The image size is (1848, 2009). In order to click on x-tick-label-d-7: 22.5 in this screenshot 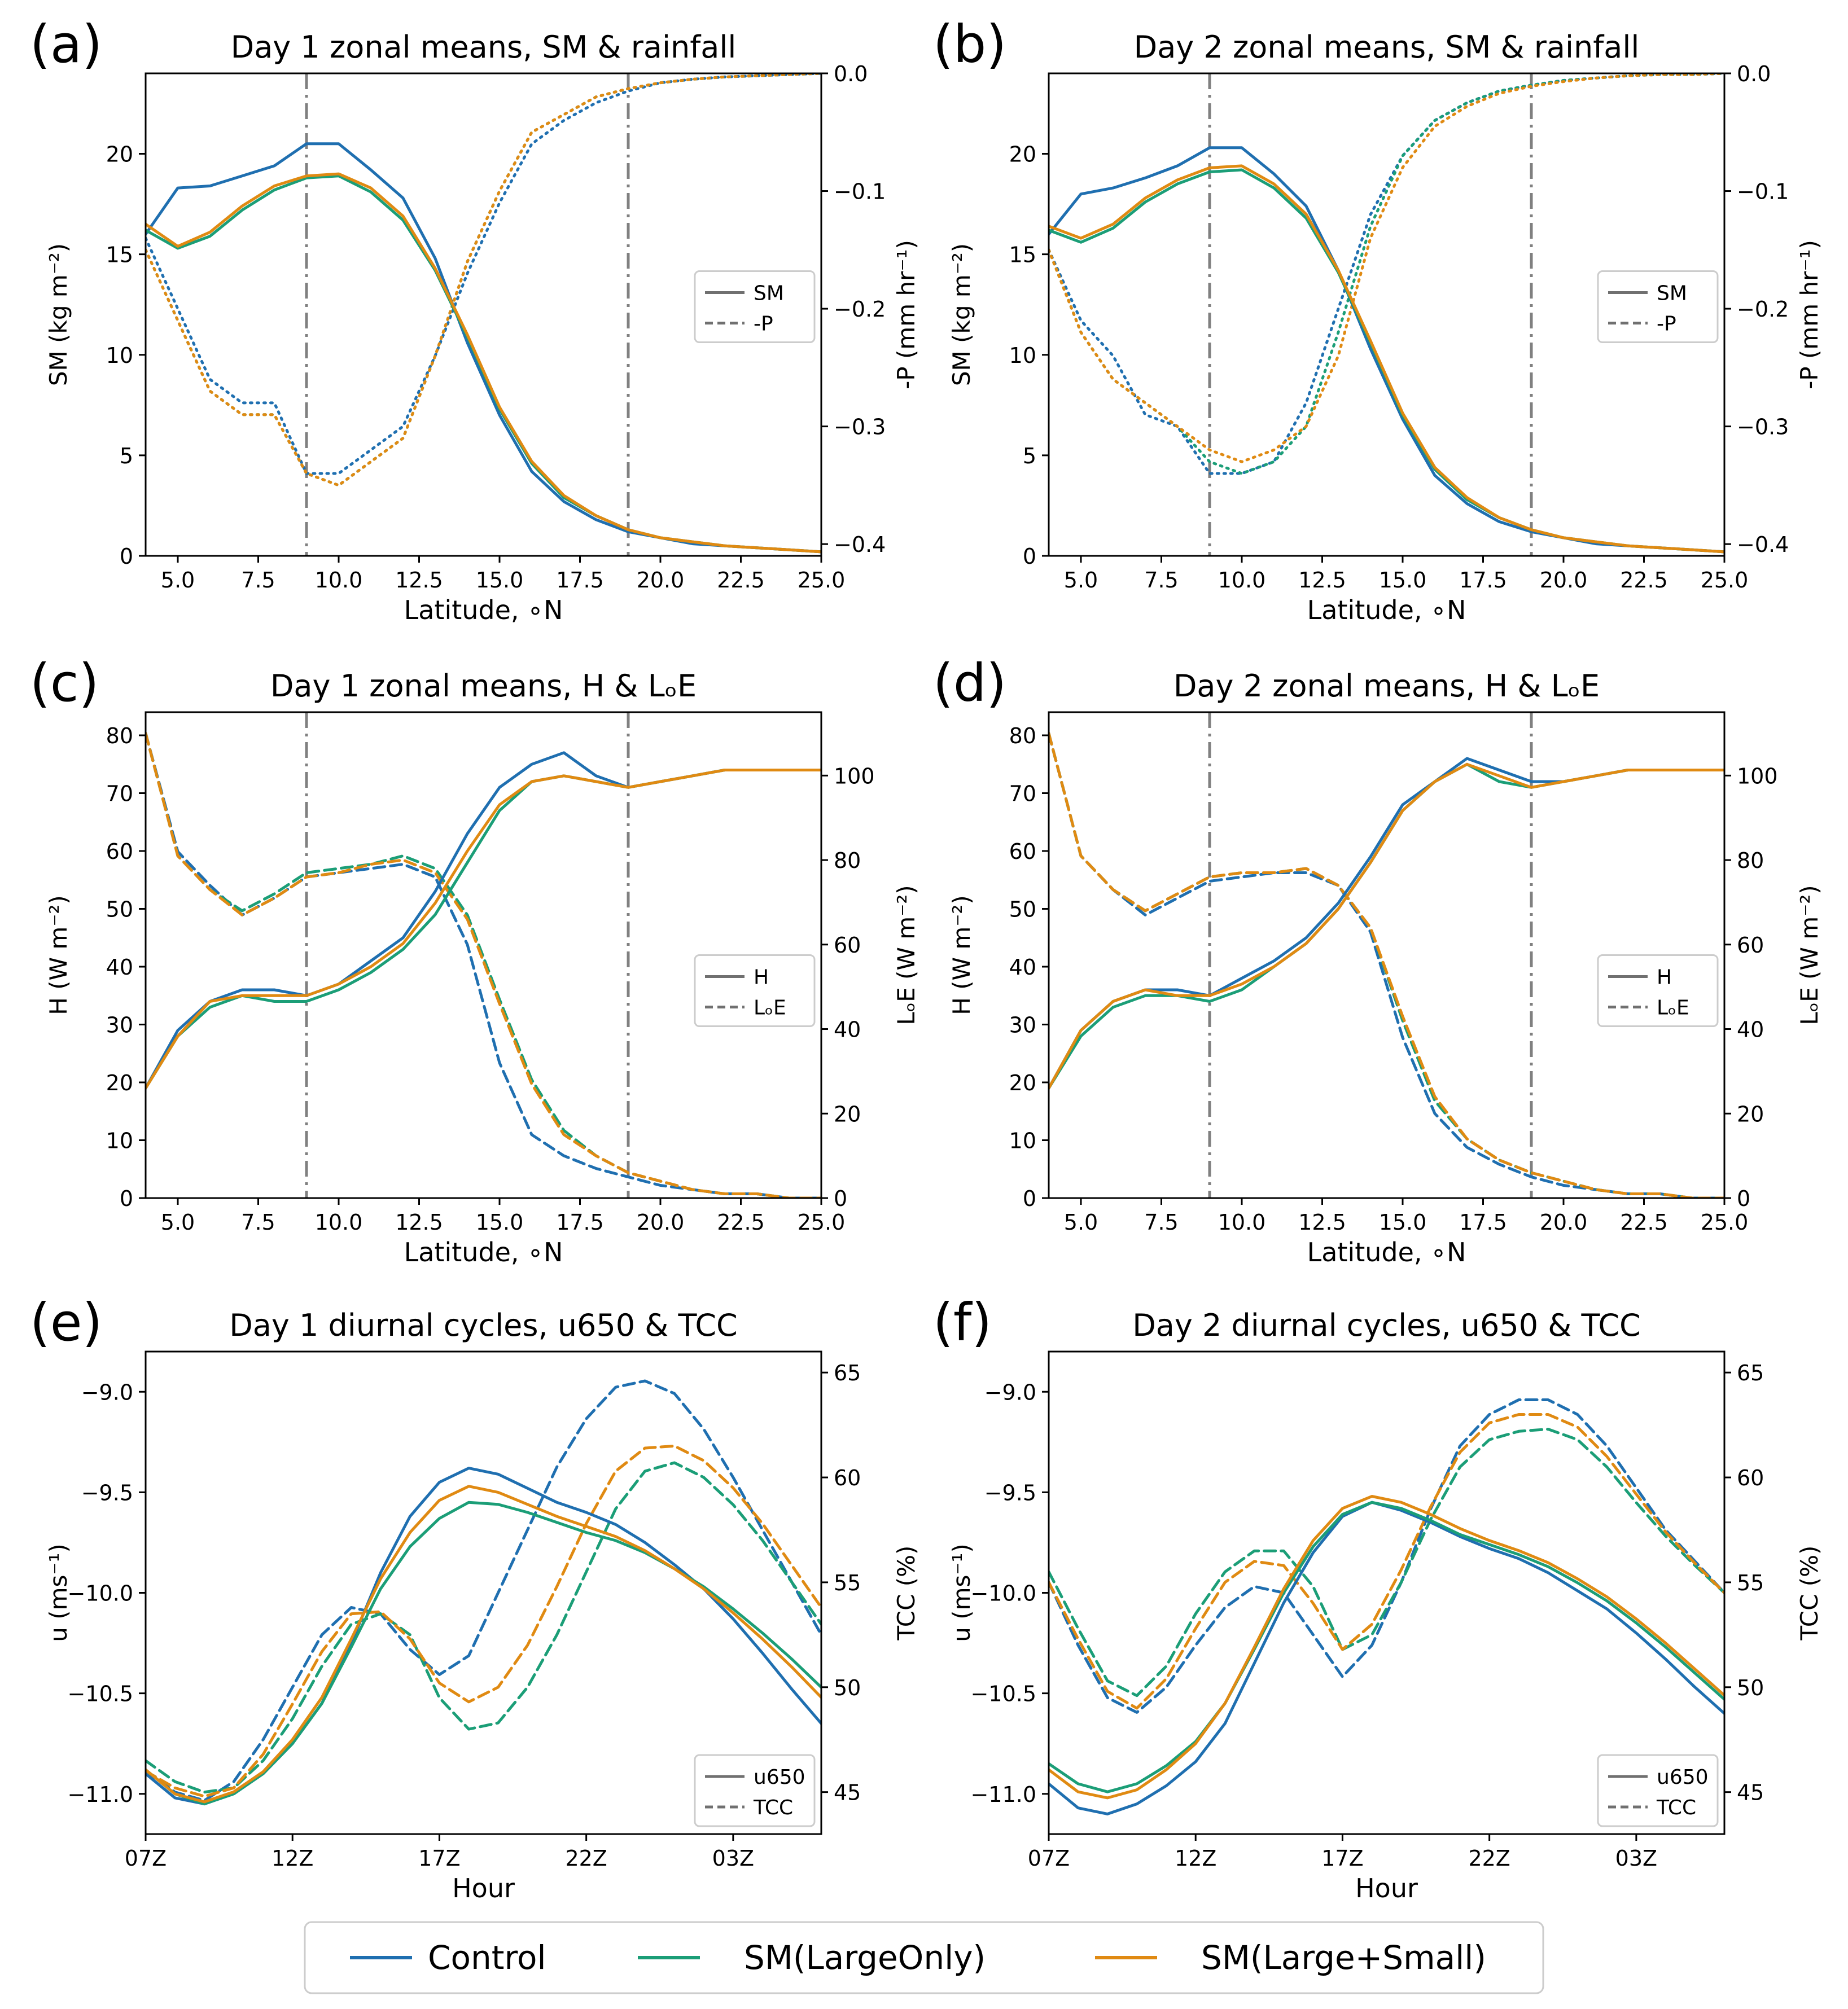, I will do `click(1644, 1222)`.